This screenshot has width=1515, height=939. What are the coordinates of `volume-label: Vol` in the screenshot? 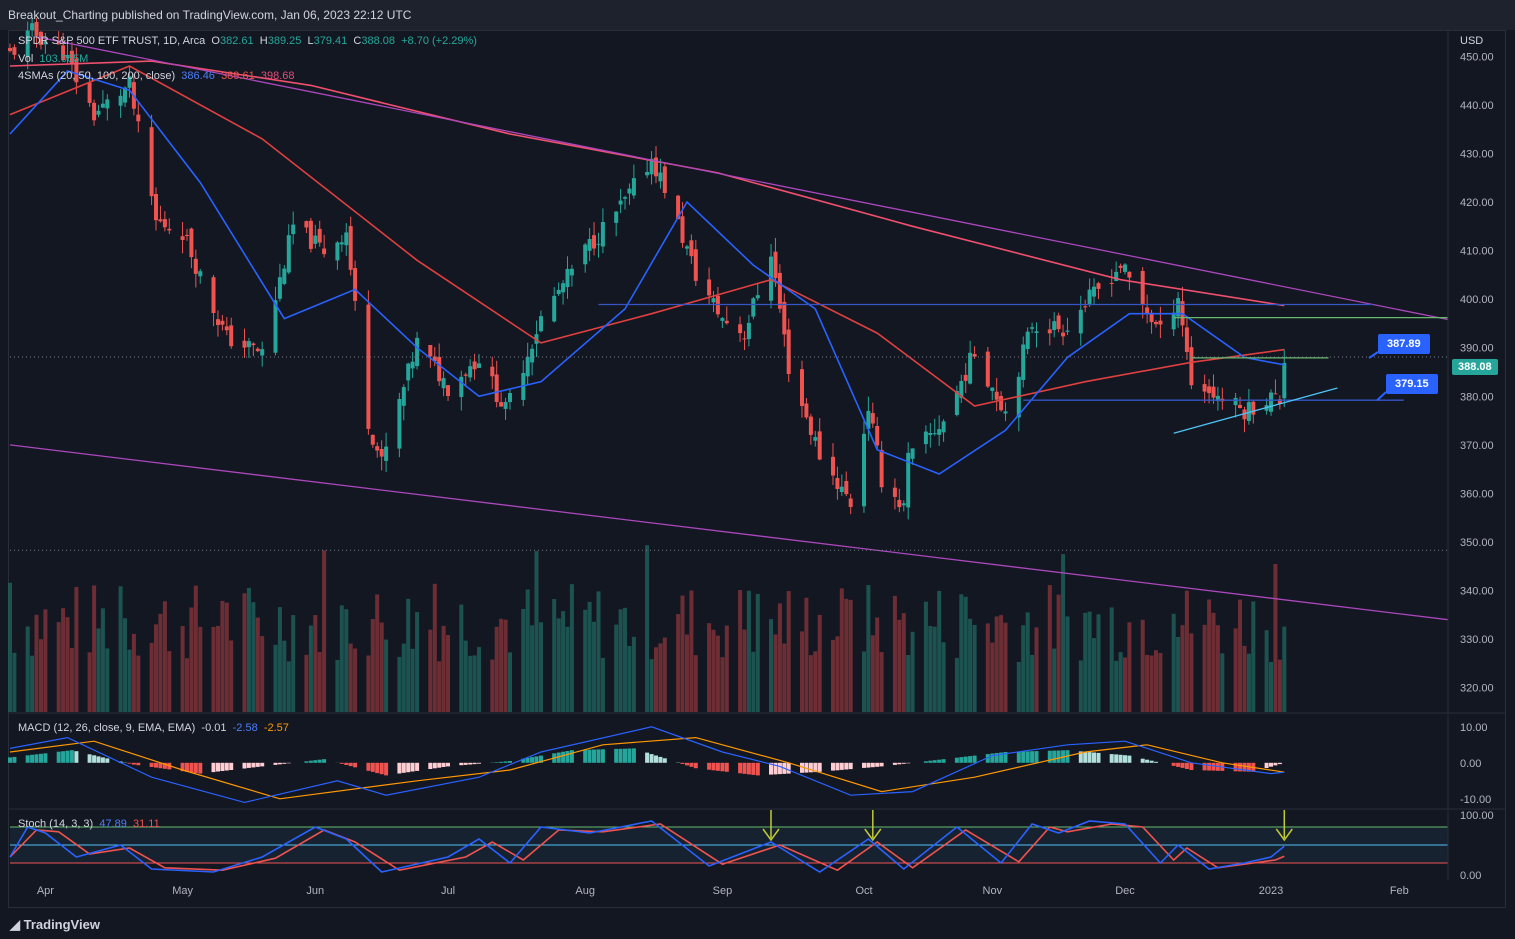 It's located at (26, 59).